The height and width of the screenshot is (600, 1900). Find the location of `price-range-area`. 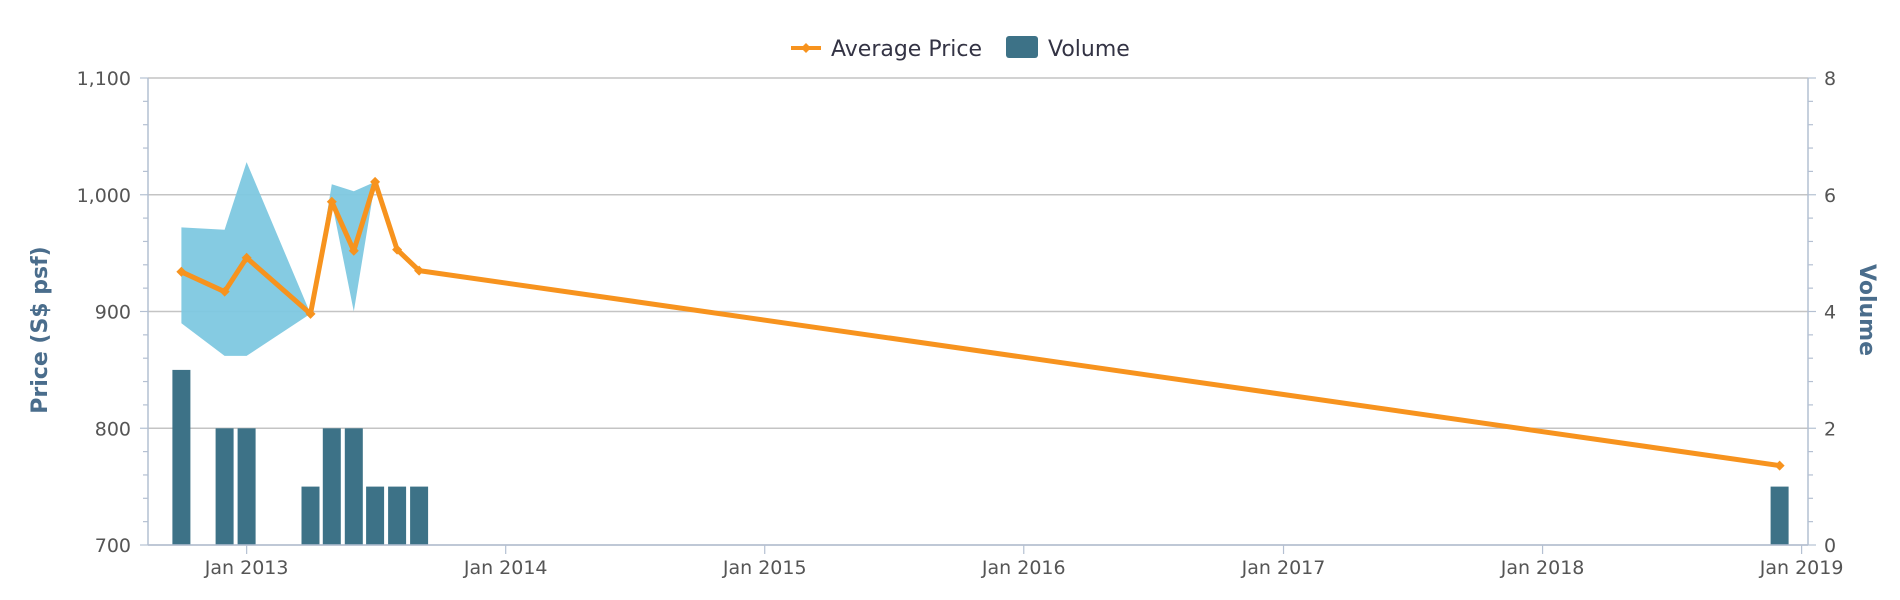

price-range-area is located at coordinates (278, 259).